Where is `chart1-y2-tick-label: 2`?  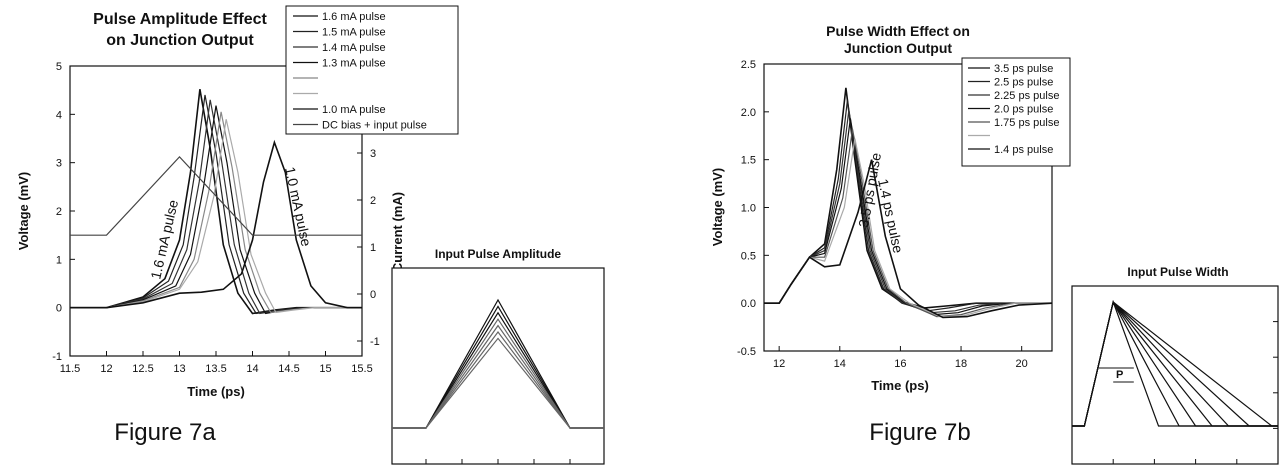
chart1-y2-tick-label: 2 is located at coordinates (373, 201).